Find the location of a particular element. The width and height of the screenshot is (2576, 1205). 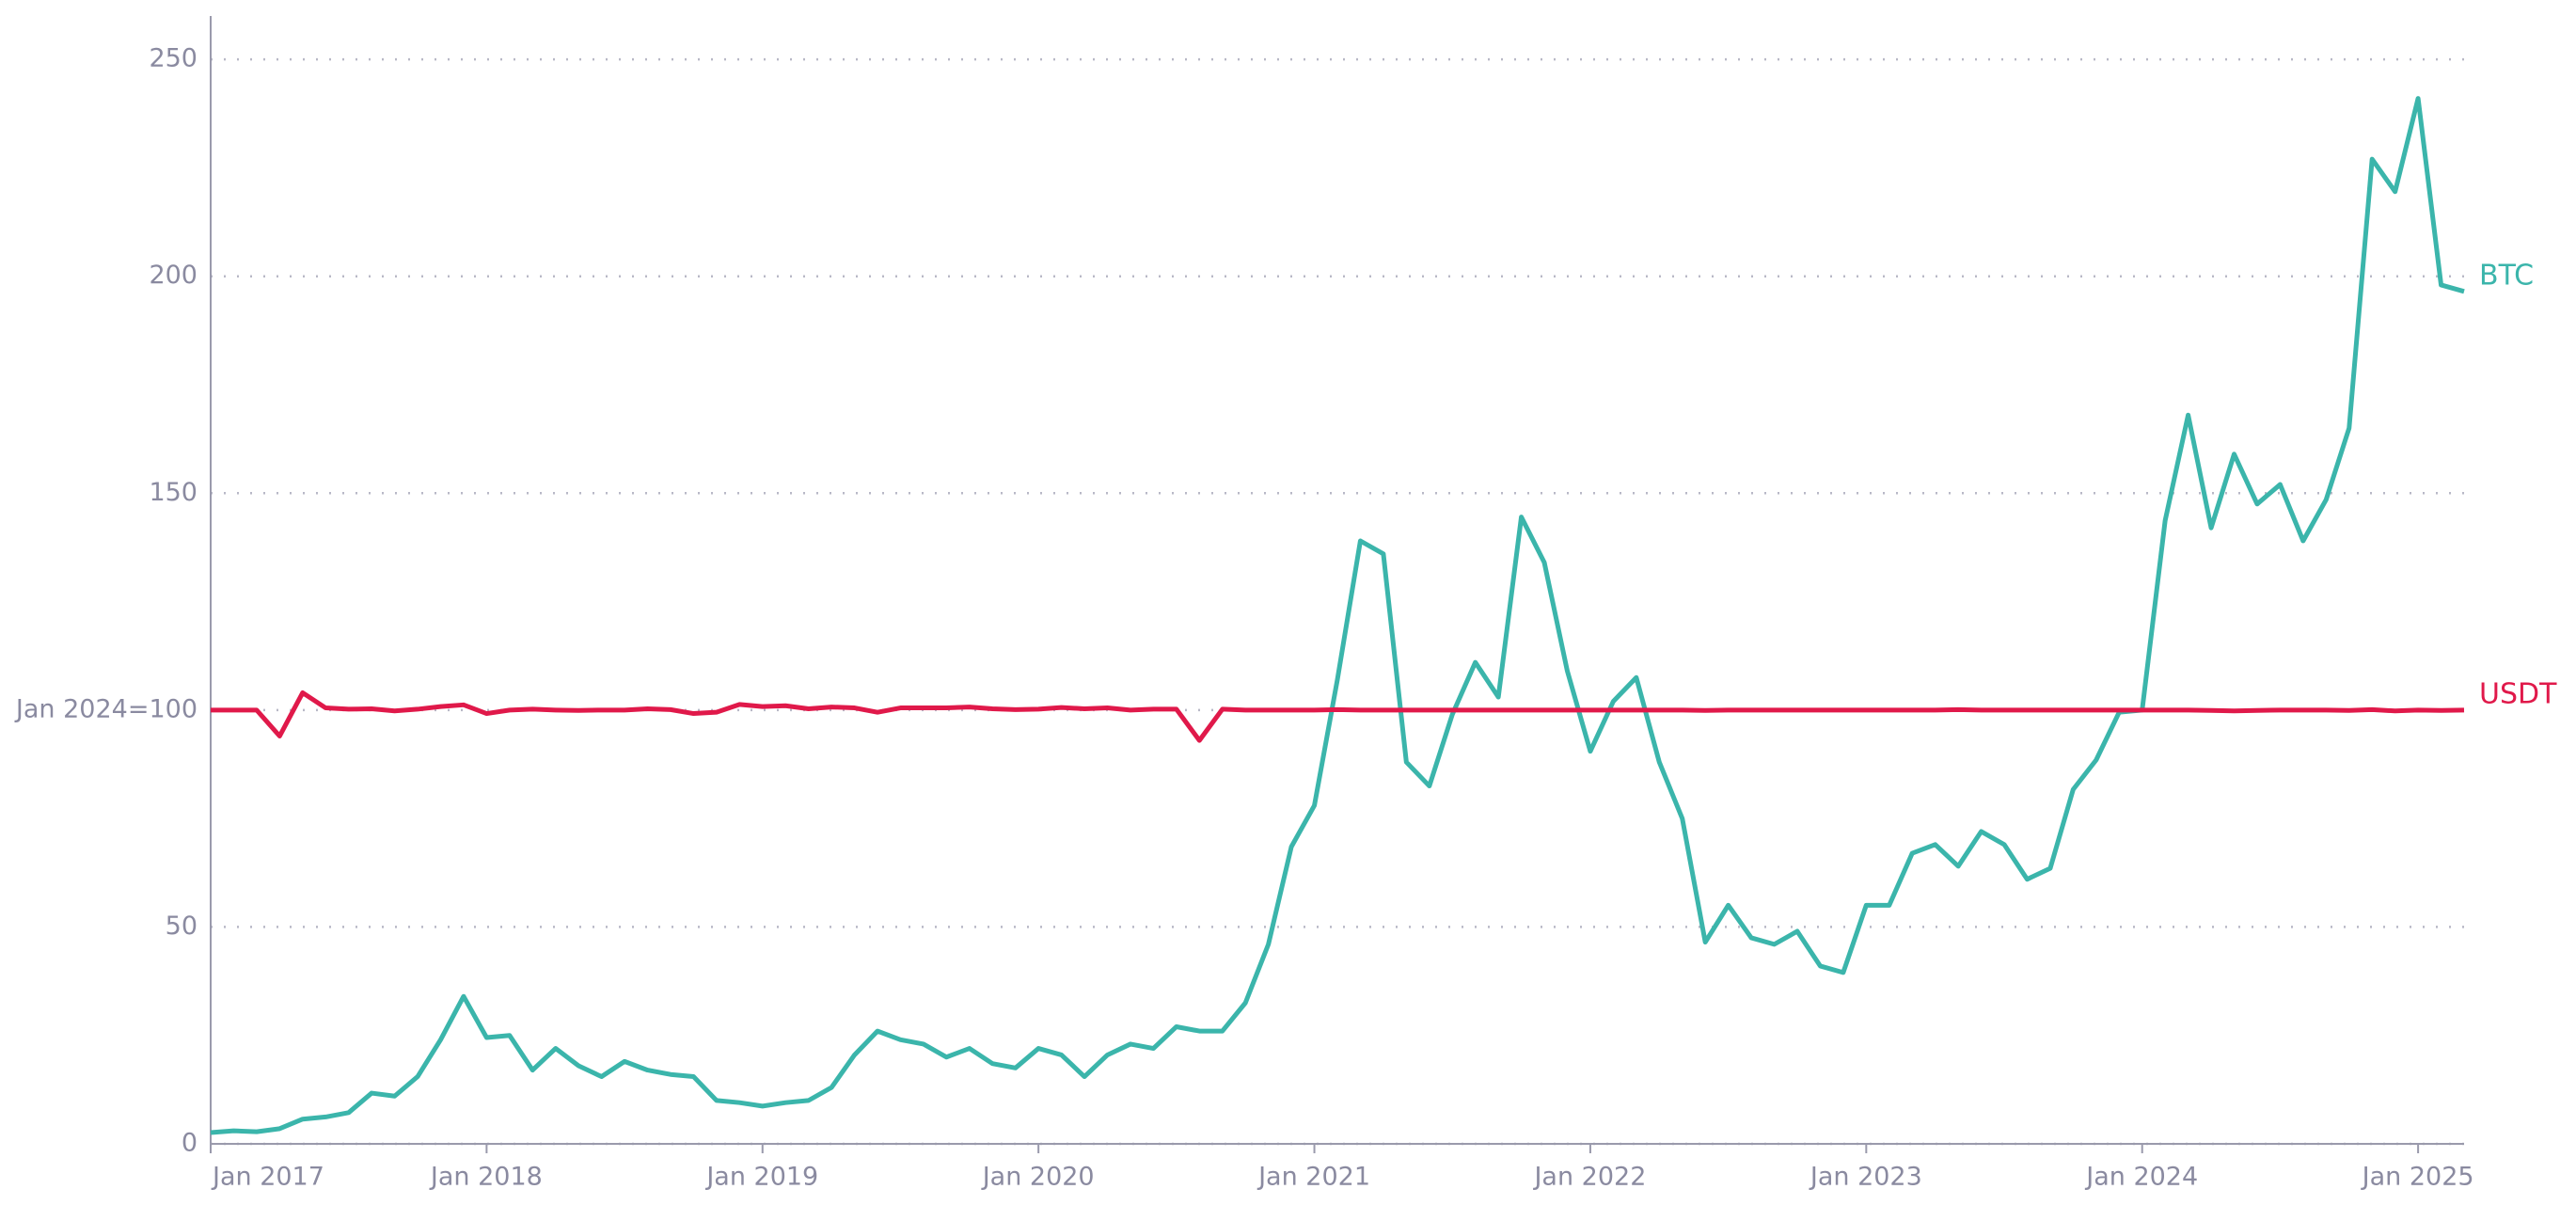

x-tick-label: Jan 2018 is located at coordinates (486, 1177).